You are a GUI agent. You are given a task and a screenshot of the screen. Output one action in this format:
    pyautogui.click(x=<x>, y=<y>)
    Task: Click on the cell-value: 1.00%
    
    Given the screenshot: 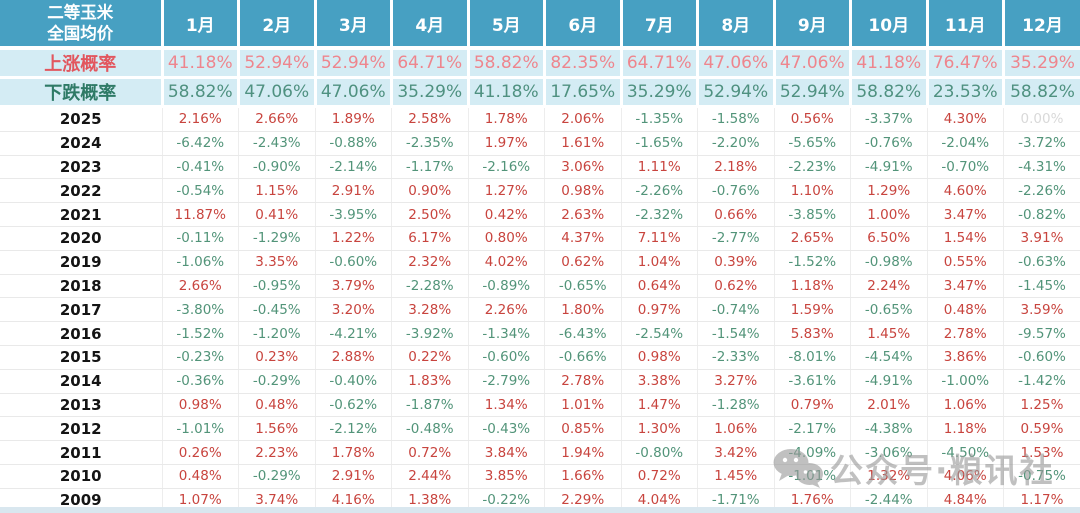 What is the action you would take?
    pyautogui.click(x=889, y=214)
    